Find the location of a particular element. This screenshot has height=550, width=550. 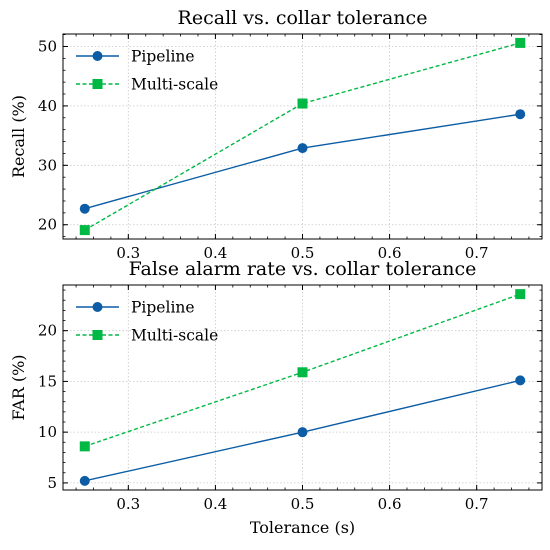

y-tick-label-1: 5 is located at coordinates (52, 483).